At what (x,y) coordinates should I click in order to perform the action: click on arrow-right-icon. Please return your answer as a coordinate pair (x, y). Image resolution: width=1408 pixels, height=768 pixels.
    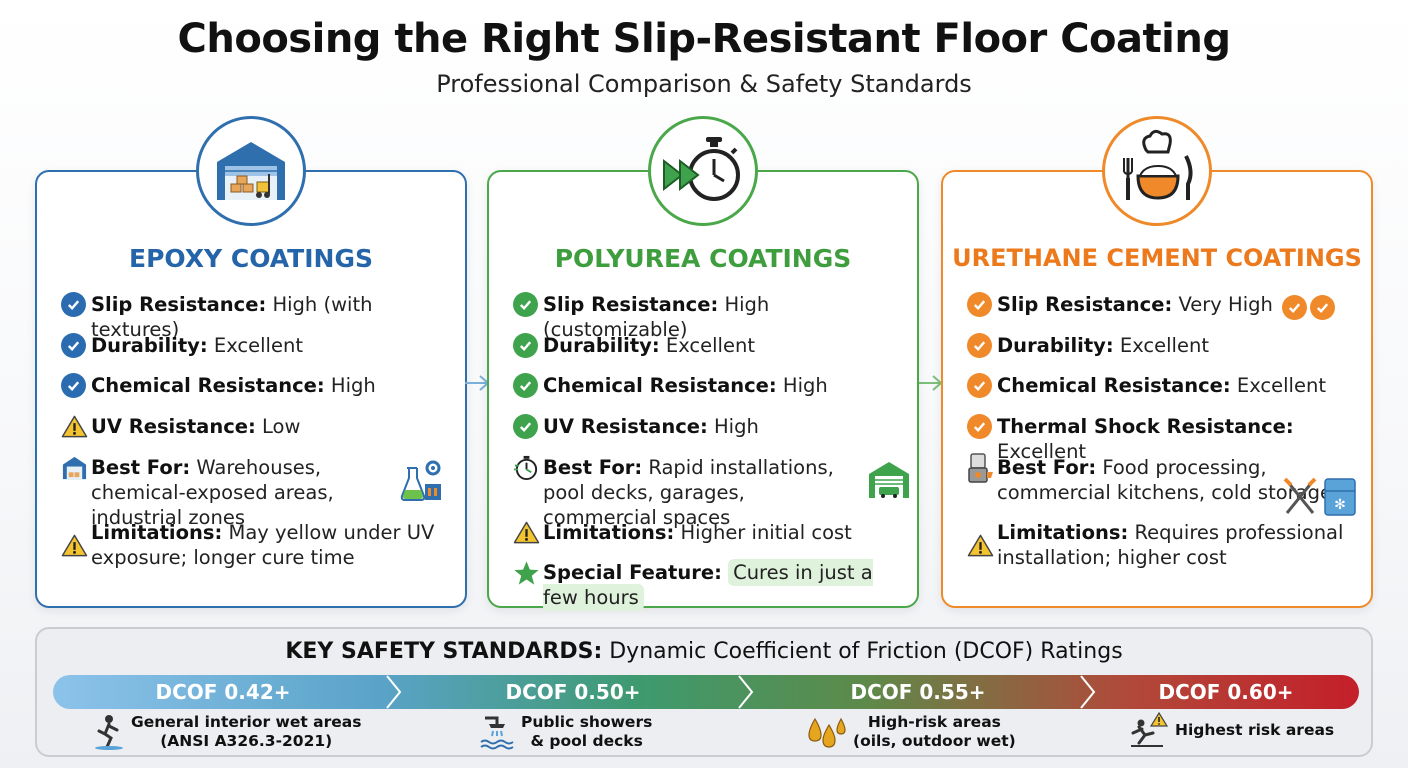
    Looking at the image, I should click on (930, 383).